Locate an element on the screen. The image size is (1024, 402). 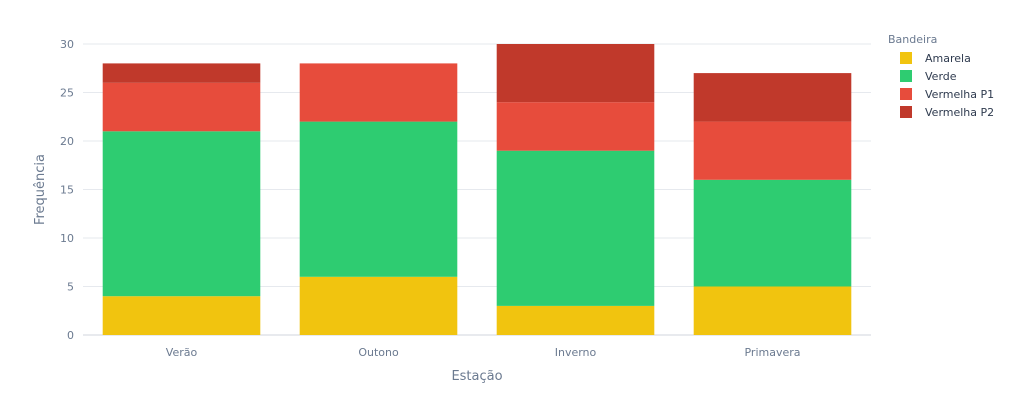
legend-label: Vermelha P1 is located at coordinates (959, 94).